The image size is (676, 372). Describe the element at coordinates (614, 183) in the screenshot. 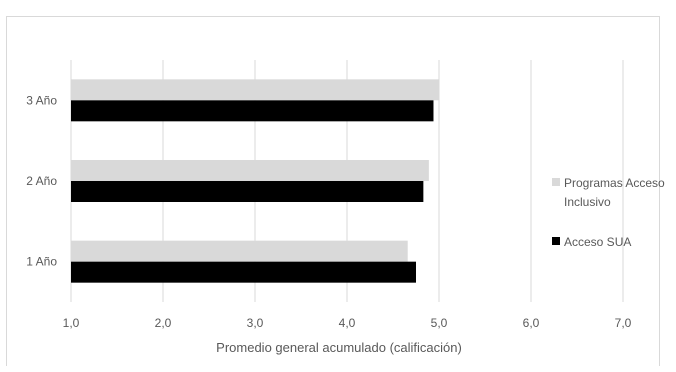

I see `legend-label-programas-acceso-inclusivo-line1: Programas Acceso` at that location.